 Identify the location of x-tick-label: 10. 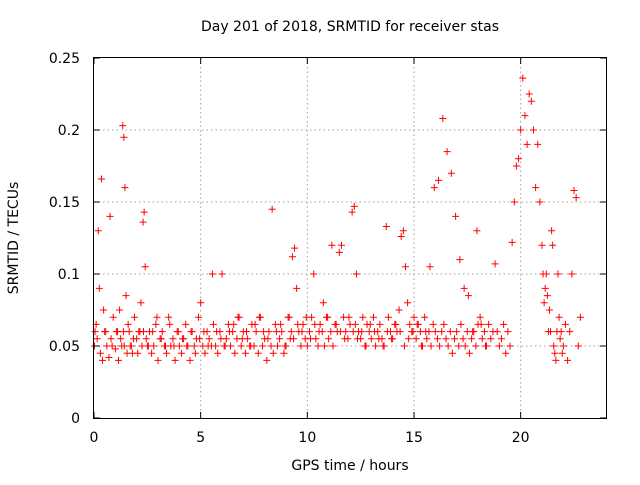
(307, 438).